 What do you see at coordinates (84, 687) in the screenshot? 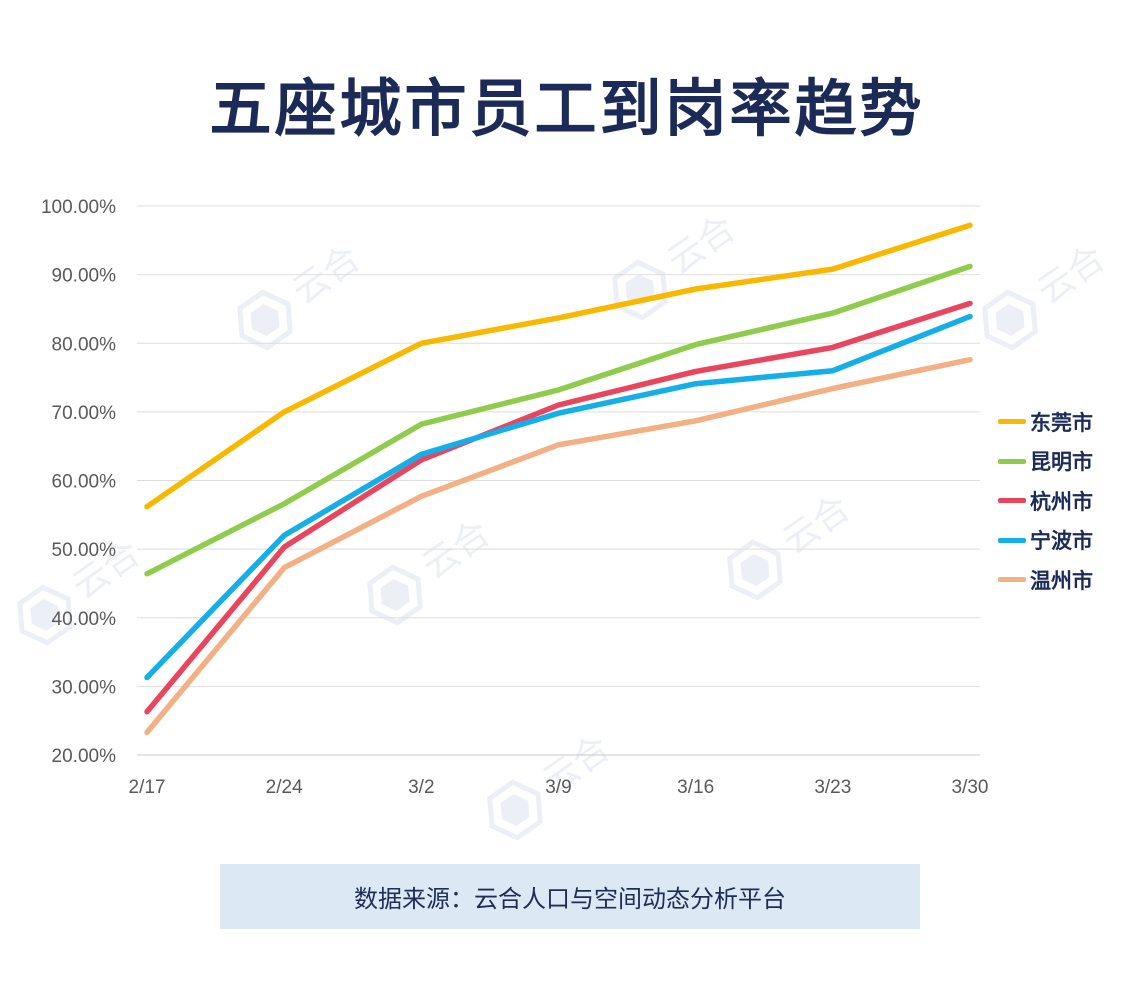
I see `y-tick-label: 30.00%` at bounding box center [84, 687].